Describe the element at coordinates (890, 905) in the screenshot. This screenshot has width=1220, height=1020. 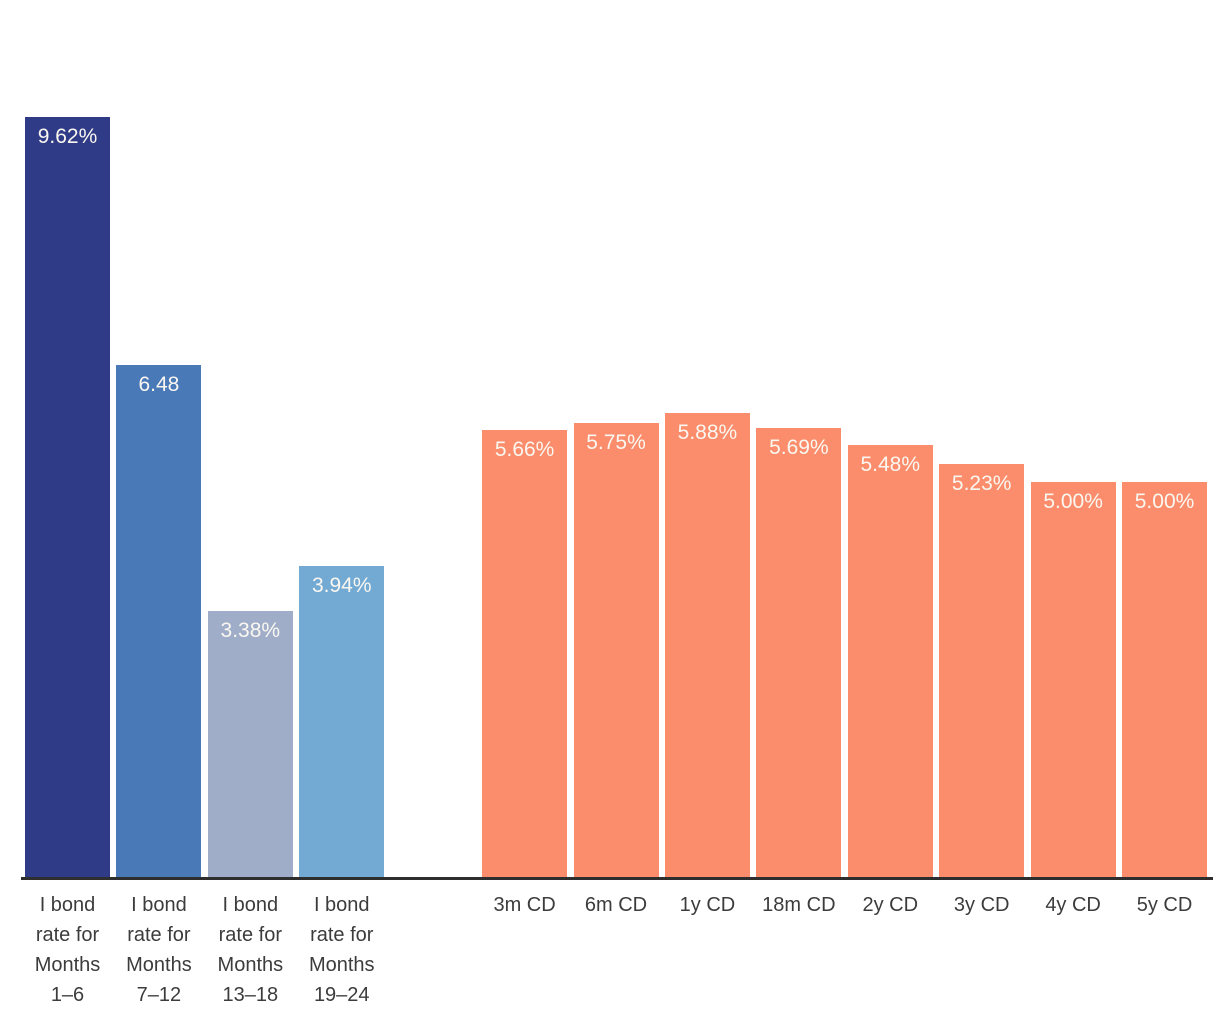
I see `x-axis-category-label: 2y CD` at that location.